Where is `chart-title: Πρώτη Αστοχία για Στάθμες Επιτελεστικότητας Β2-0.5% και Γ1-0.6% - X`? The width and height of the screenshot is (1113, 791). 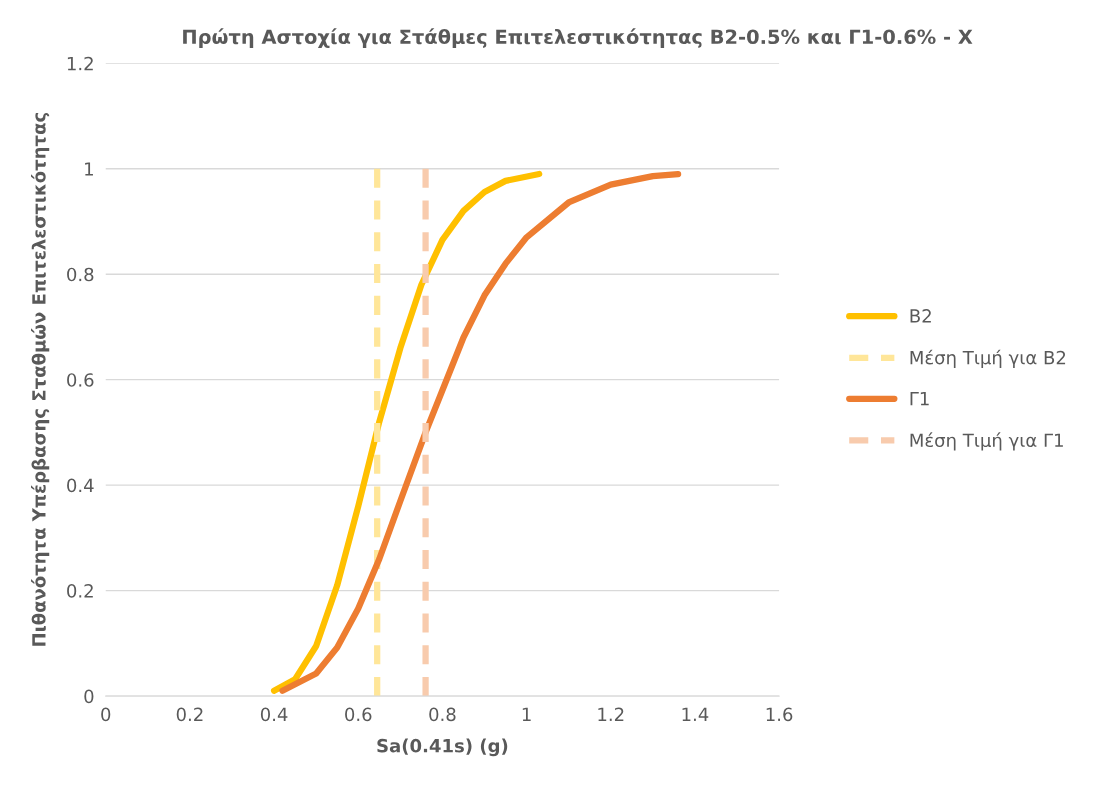
chart-title: Πρώτη Αστοχία για Στάθμες Επιτελεστικότητας Β2-0.5% και Γ1-0.6% - X is located at coordinates (578, 38).